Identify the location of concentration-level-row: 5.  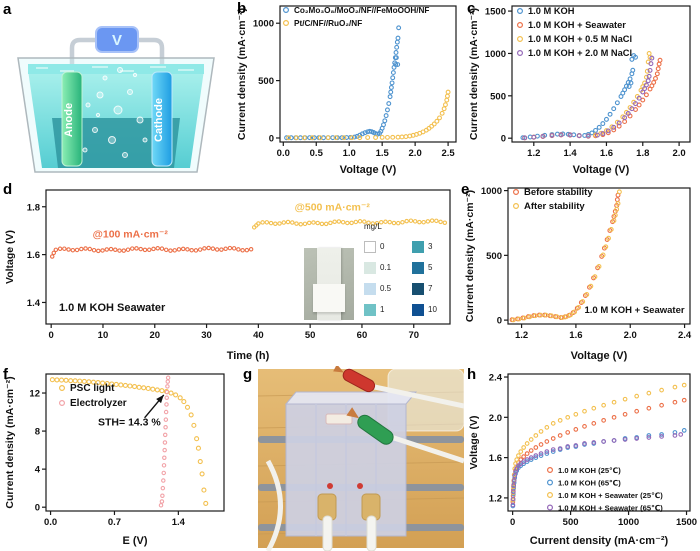
(424, 267).